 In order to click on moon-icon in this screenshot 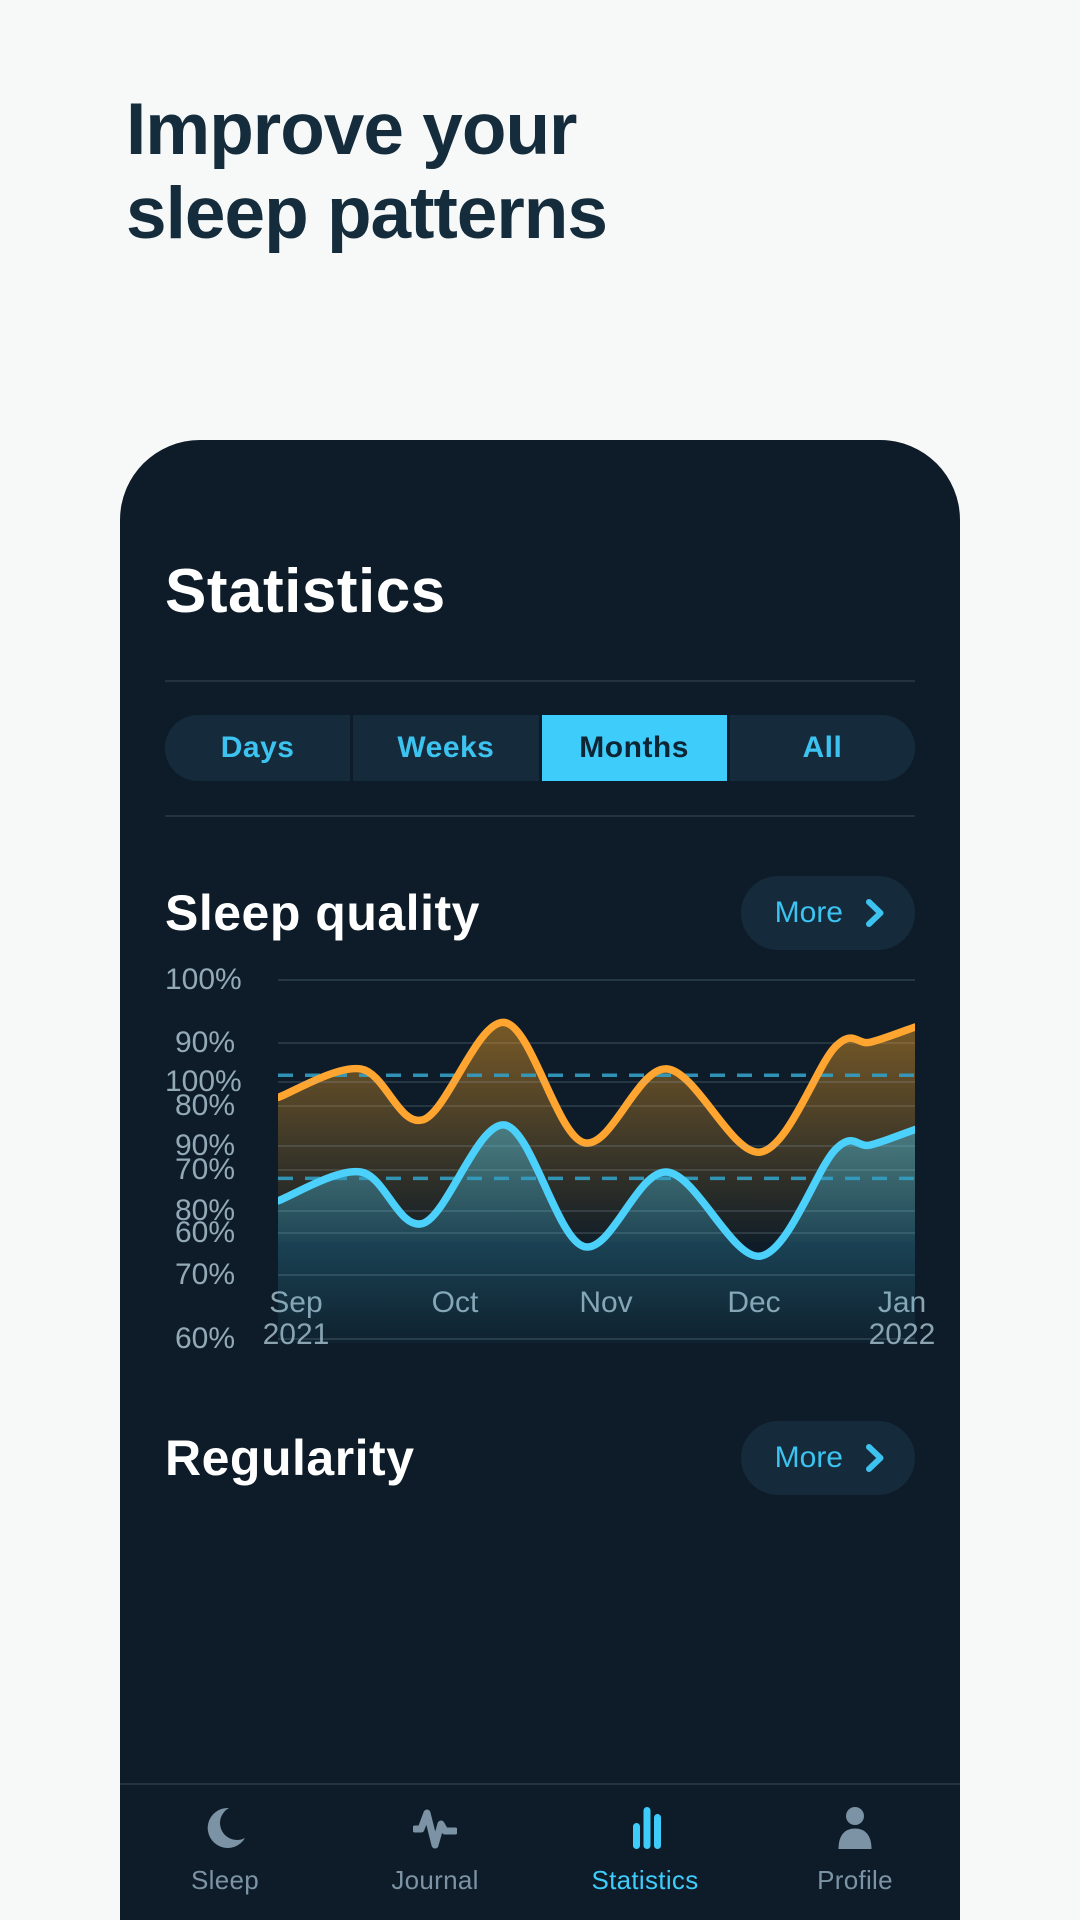, I will do `click(225, 1827)`.